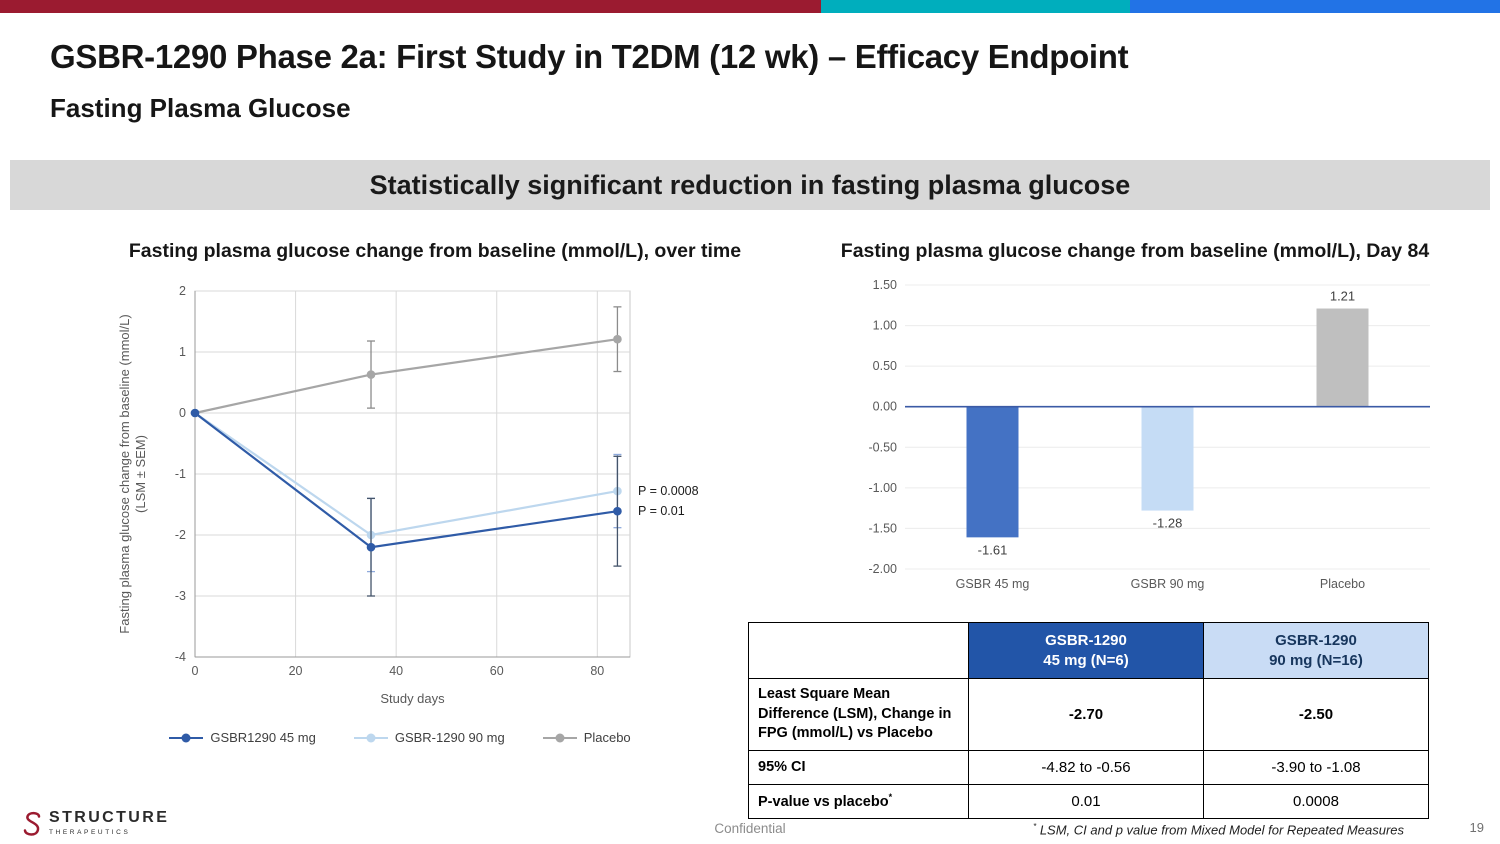 This screenshot has width=1500, height=844. Describe the element at coordinates (1342, 584) in the screenshot. I see `svg-text: Placebo` at that location.